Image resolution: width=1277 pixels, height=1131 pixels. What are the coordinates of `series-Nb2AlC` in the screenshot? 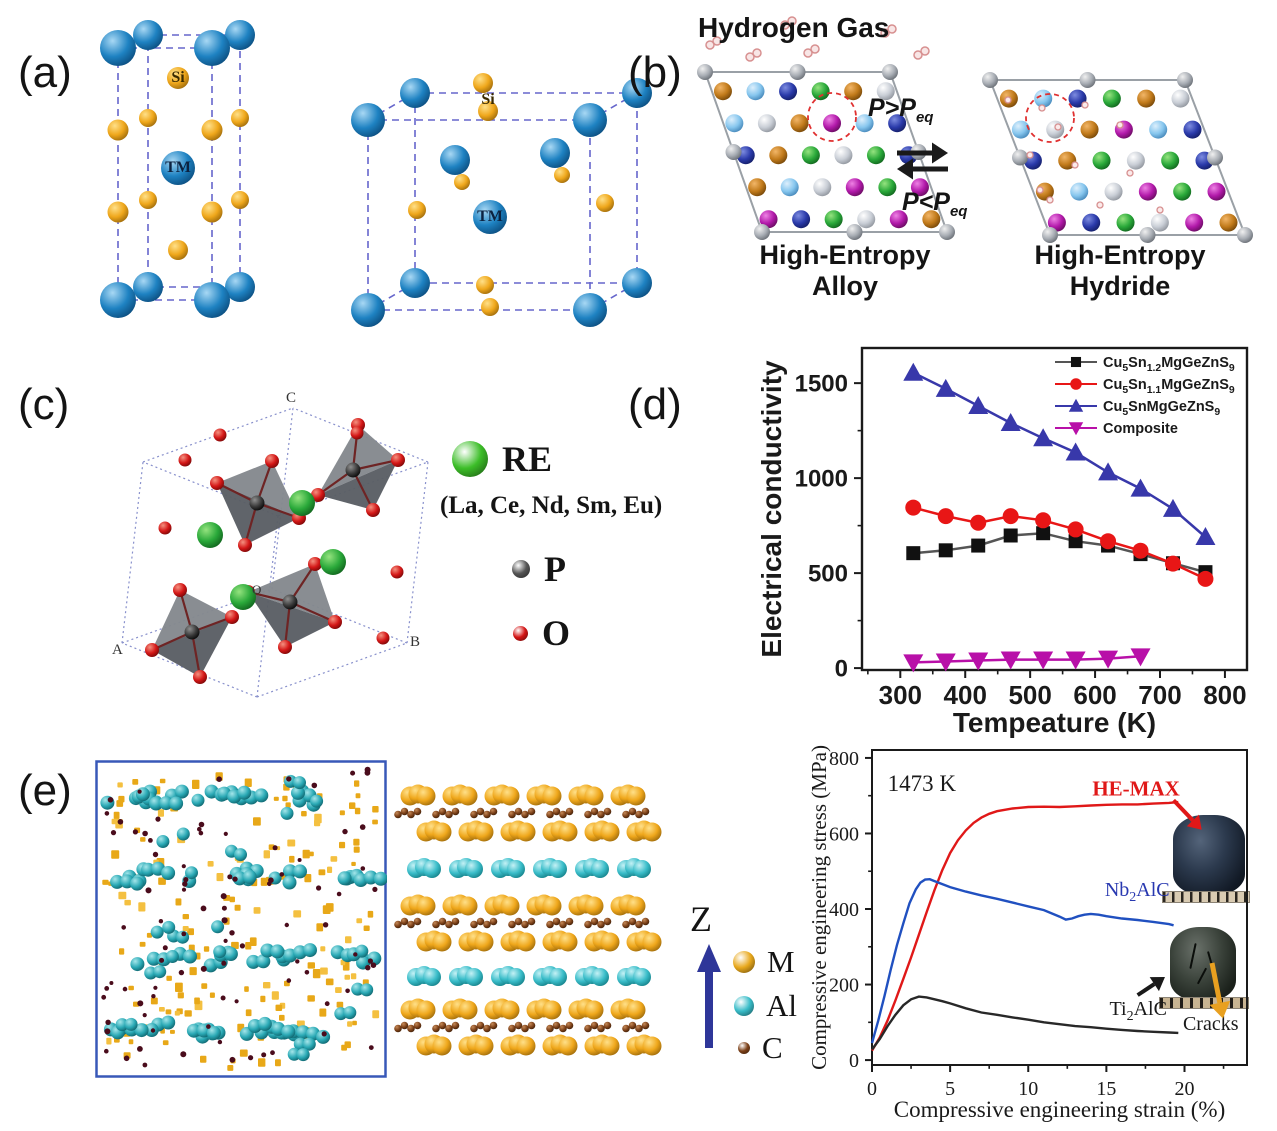 It's located at (1022, 960).